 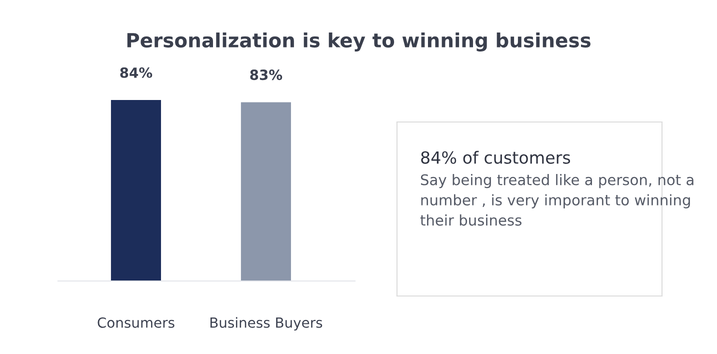 I want to click on data-label: 83%, so click(x=266, y=75).